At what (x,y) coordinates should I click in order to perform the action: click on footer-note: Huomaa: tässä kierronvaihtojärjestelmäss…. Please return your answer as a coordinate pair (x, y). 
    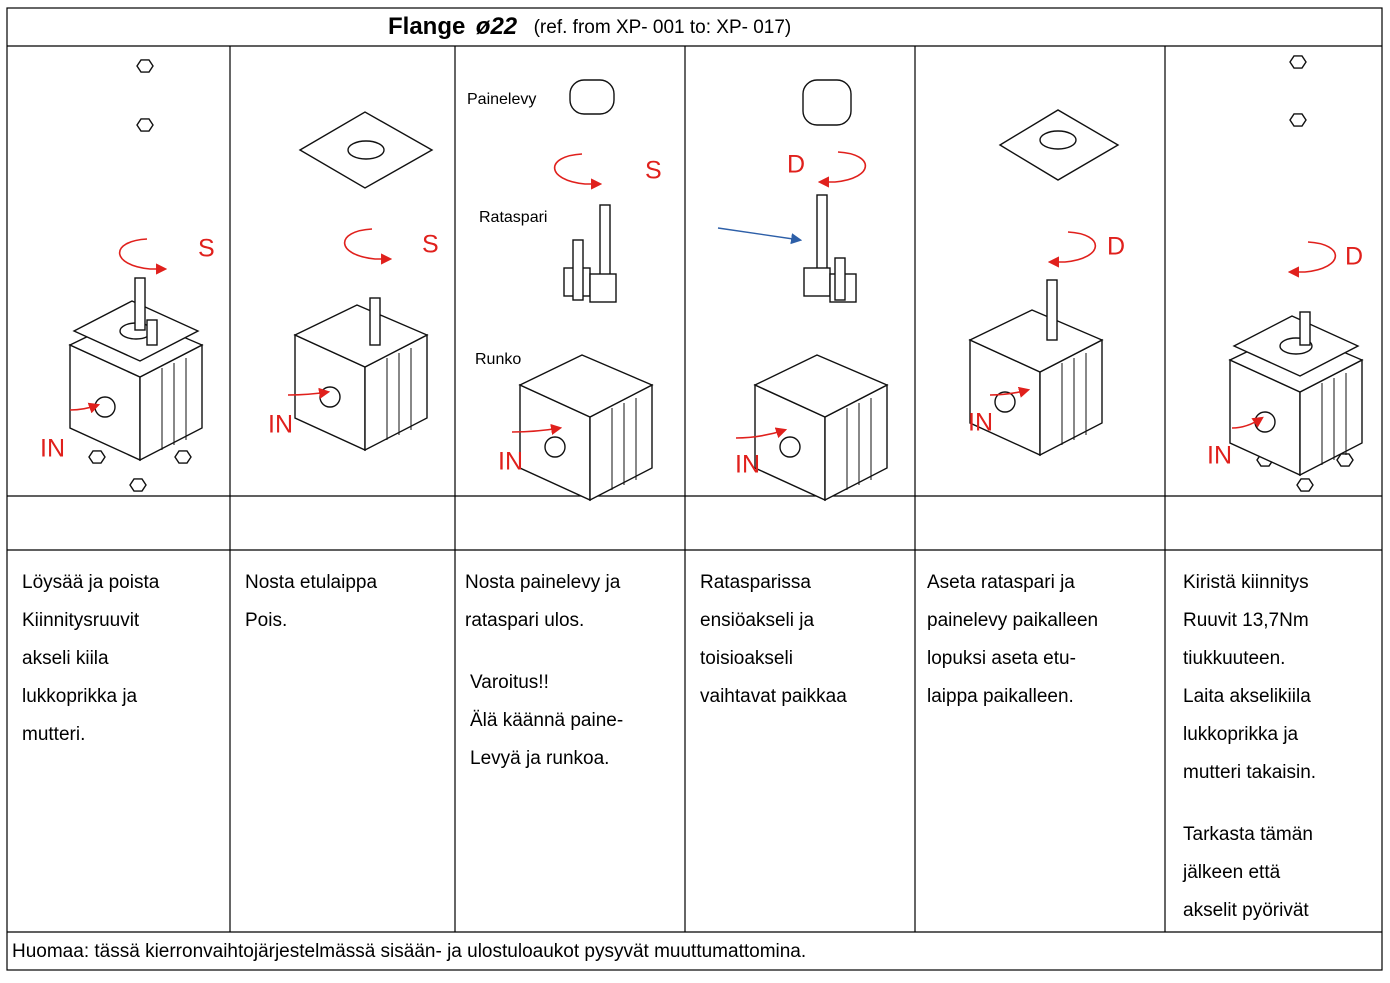
    Looking at the image, I should click on (409, 951).